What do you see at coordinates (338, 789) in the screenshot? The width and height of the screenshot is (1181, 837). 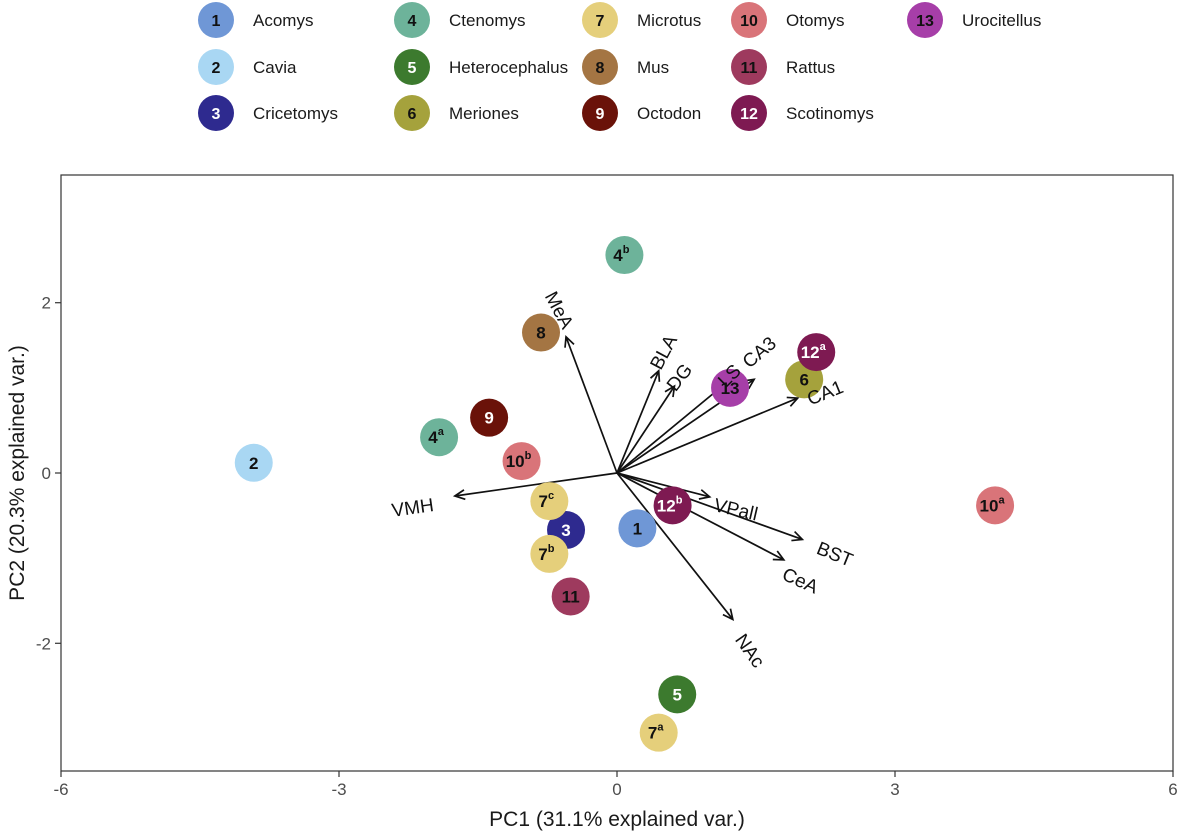 I see `x-tick-label: -3` at bounding box center [338, 789].